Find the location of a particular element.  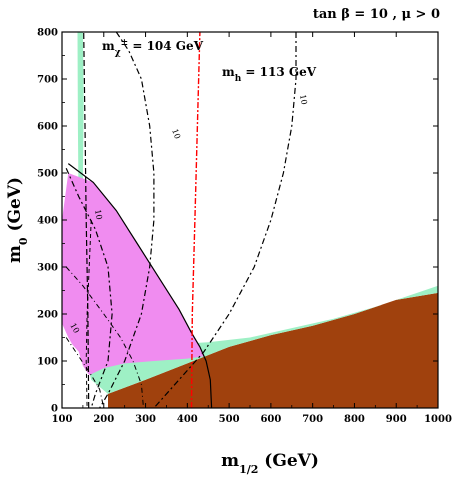

contour-label-1: 10 is located at coordinates (176, 134).